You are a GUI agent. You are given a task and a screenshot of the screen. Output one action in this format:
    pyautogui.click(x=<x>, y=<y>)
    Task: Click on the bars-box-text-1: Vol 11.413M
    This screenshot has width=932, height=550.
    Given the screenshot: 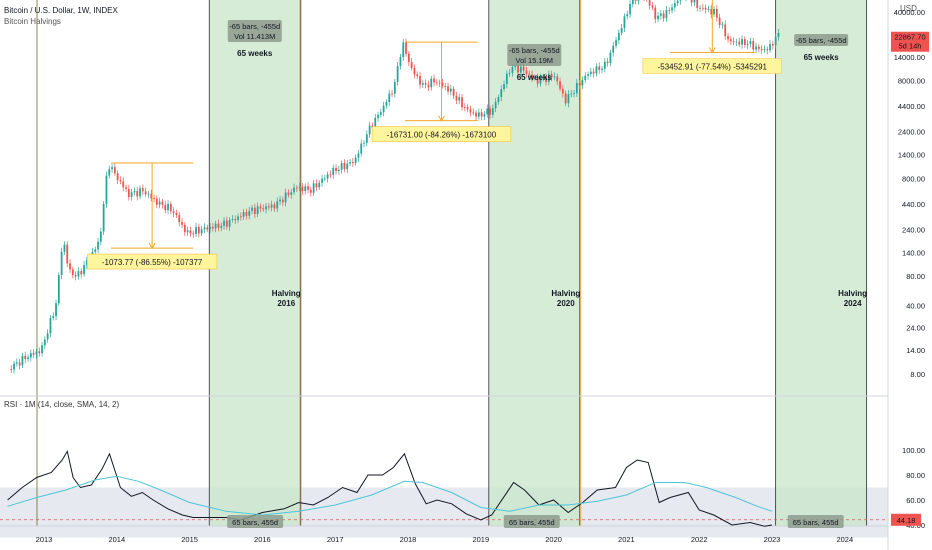 What is the action you would take?
    pyautogui.click(x=254, y=36)
    